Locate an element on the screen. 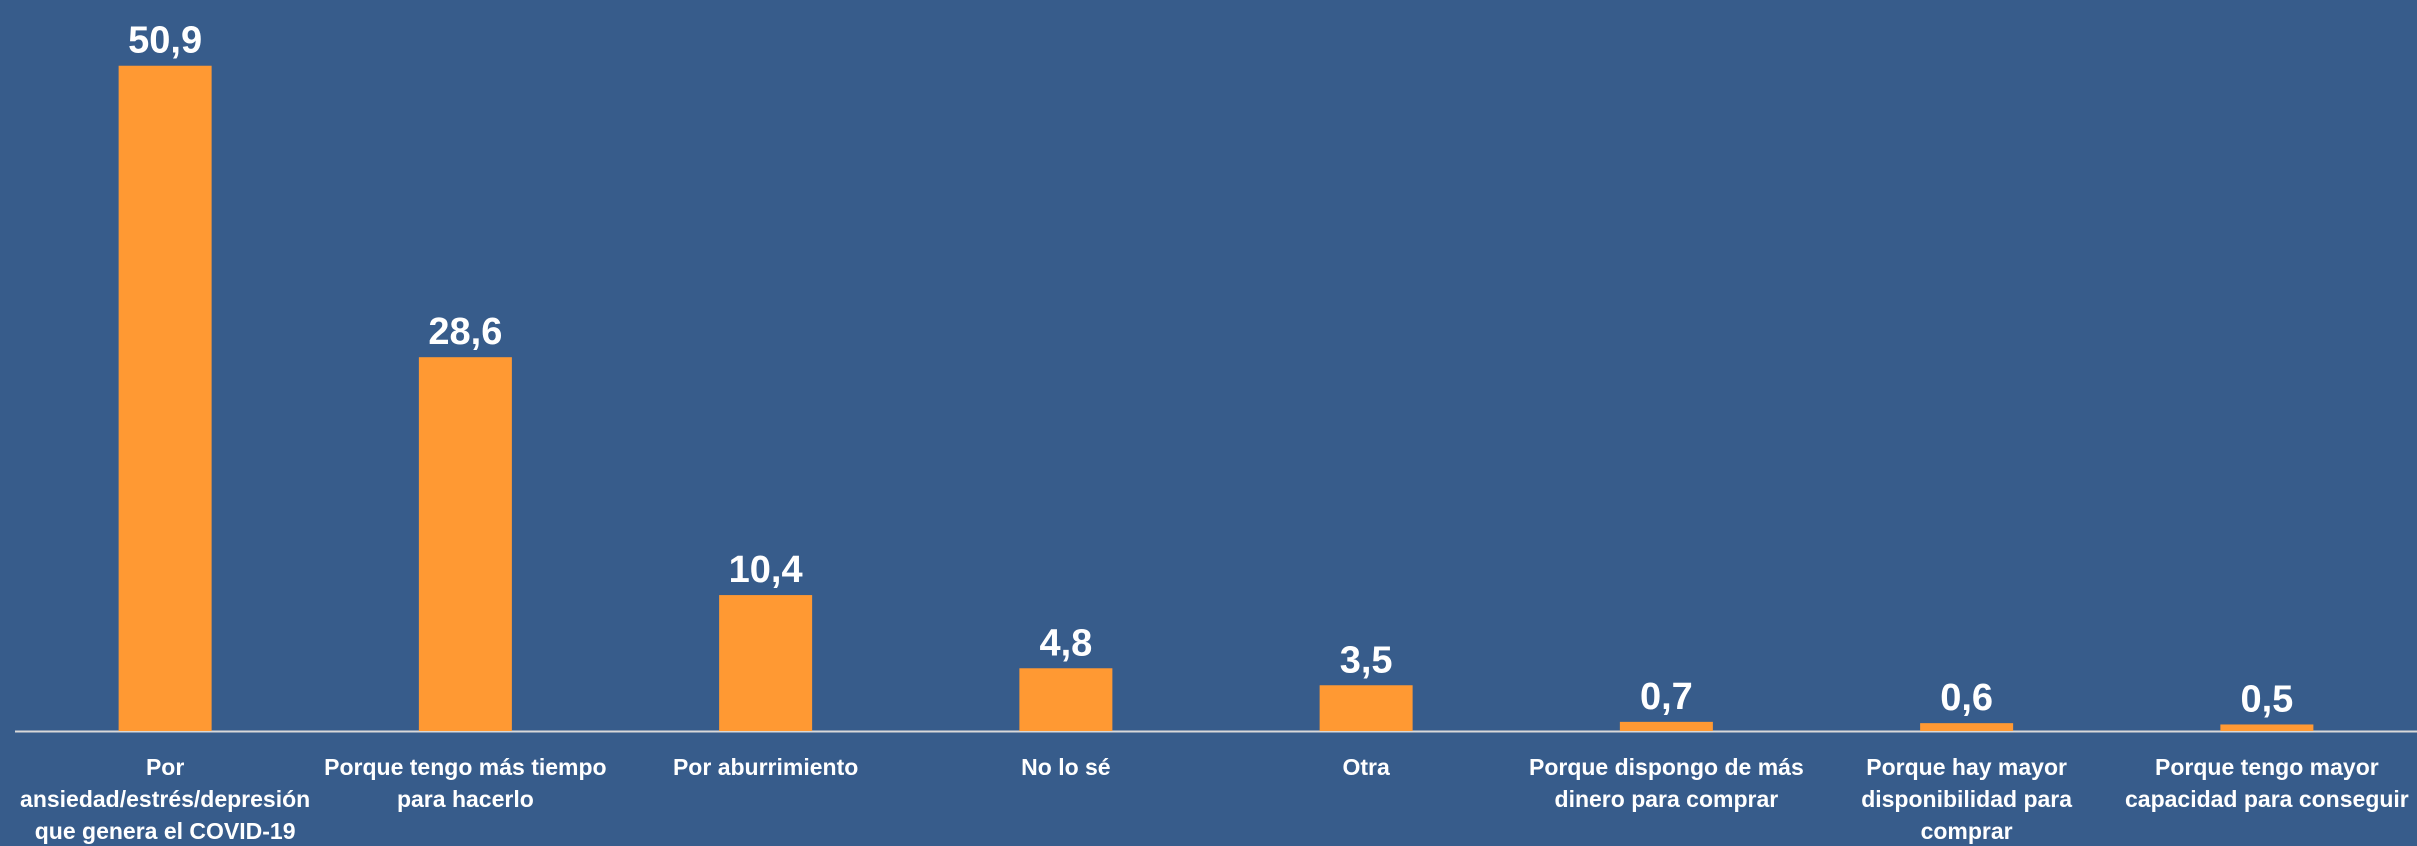 The height and width of the screenshot is (846, 2417). category-label-line: que genera el COVID-19 is located at coordinates (165, 831).